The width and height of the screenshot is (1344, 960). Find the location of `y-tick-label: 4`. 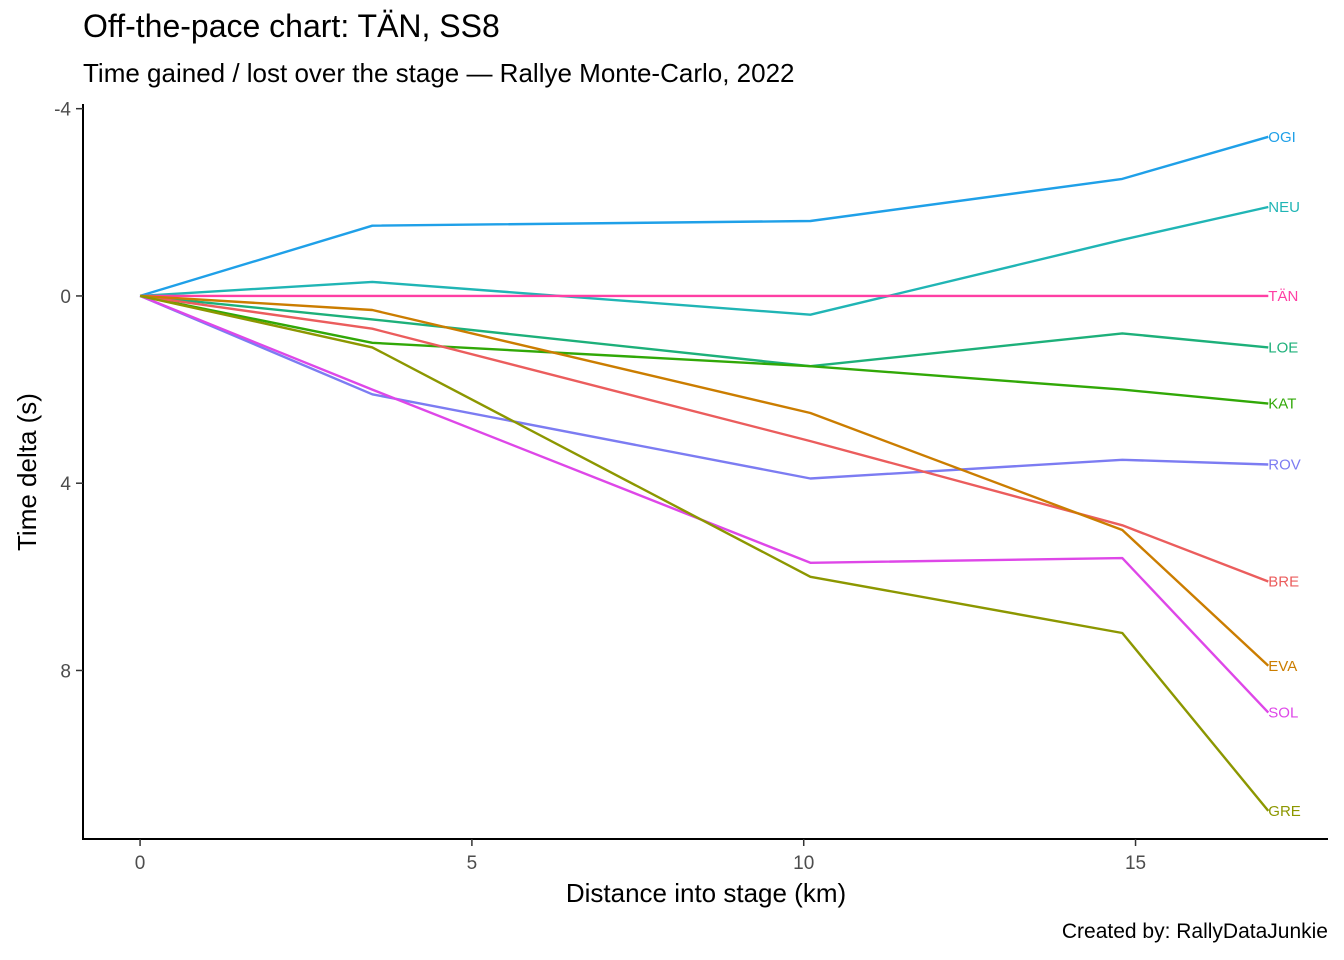

y-tick-label: 4 is located at coordinates (65, 484).